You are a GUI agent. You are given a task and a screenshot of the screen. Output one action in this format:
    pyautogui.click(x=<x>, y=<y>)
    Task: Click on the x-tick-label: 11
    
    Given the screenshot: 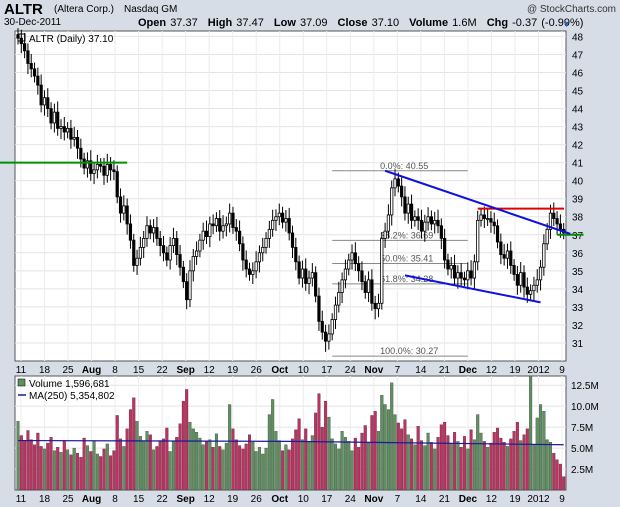 What is the action you would take?
    pyautogui.click(x=21, y=370)
    